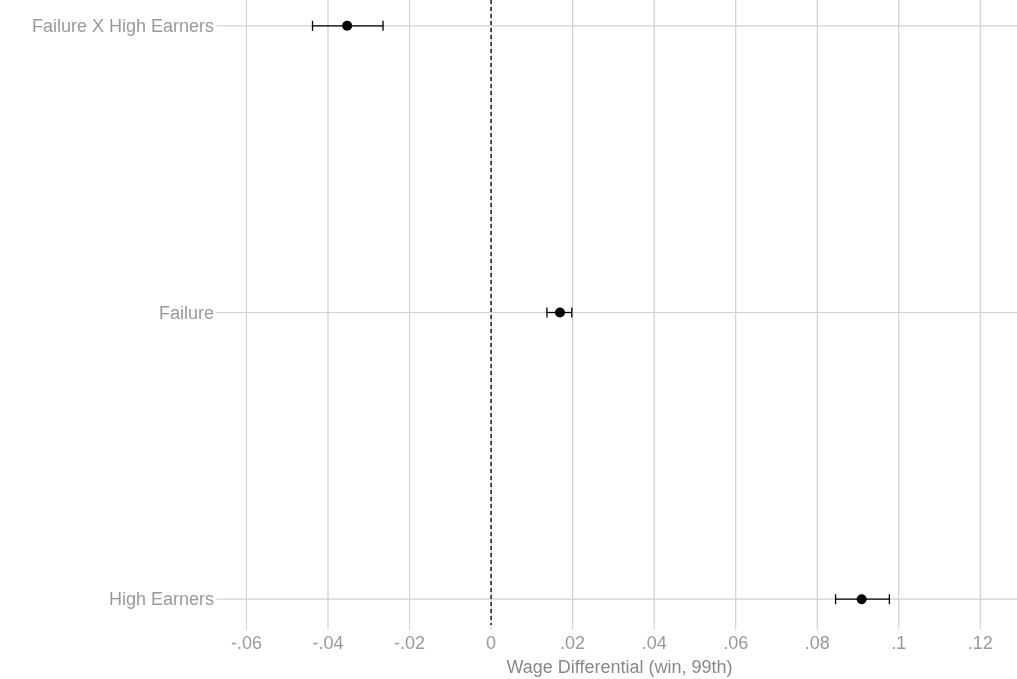  What do you see at coordinates (573, 643) in the screenshot?
I see `x-tick-label: .02` at bounding box center [573, 643].